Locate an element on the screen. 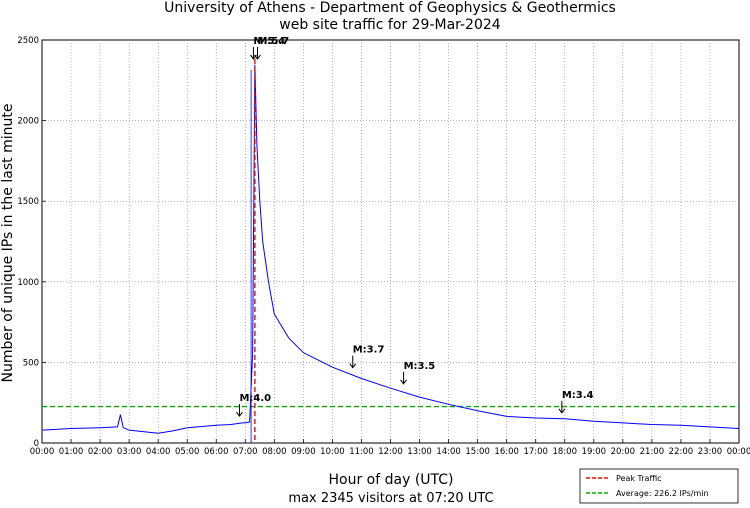  y-tick-labels: 0 500 1000 1500 2000 2500 is located at coordinates (28, 242).